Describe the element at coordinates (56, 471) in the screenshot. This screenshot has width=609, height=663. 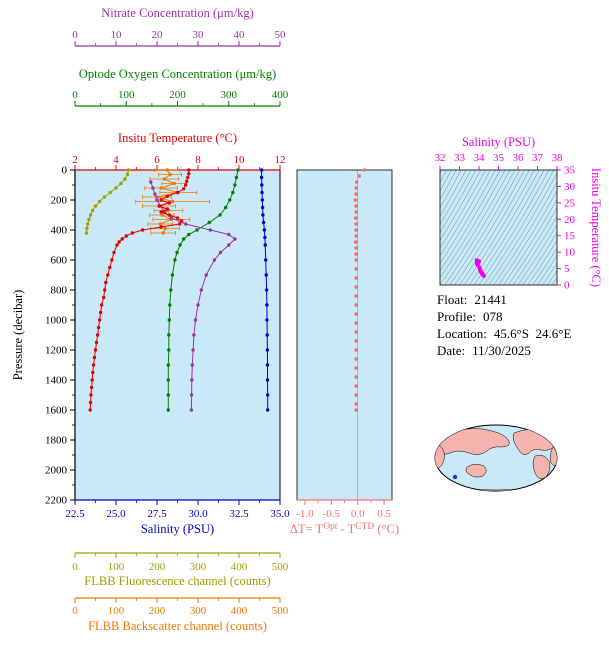
I see `svg-text: 2000` at that location.